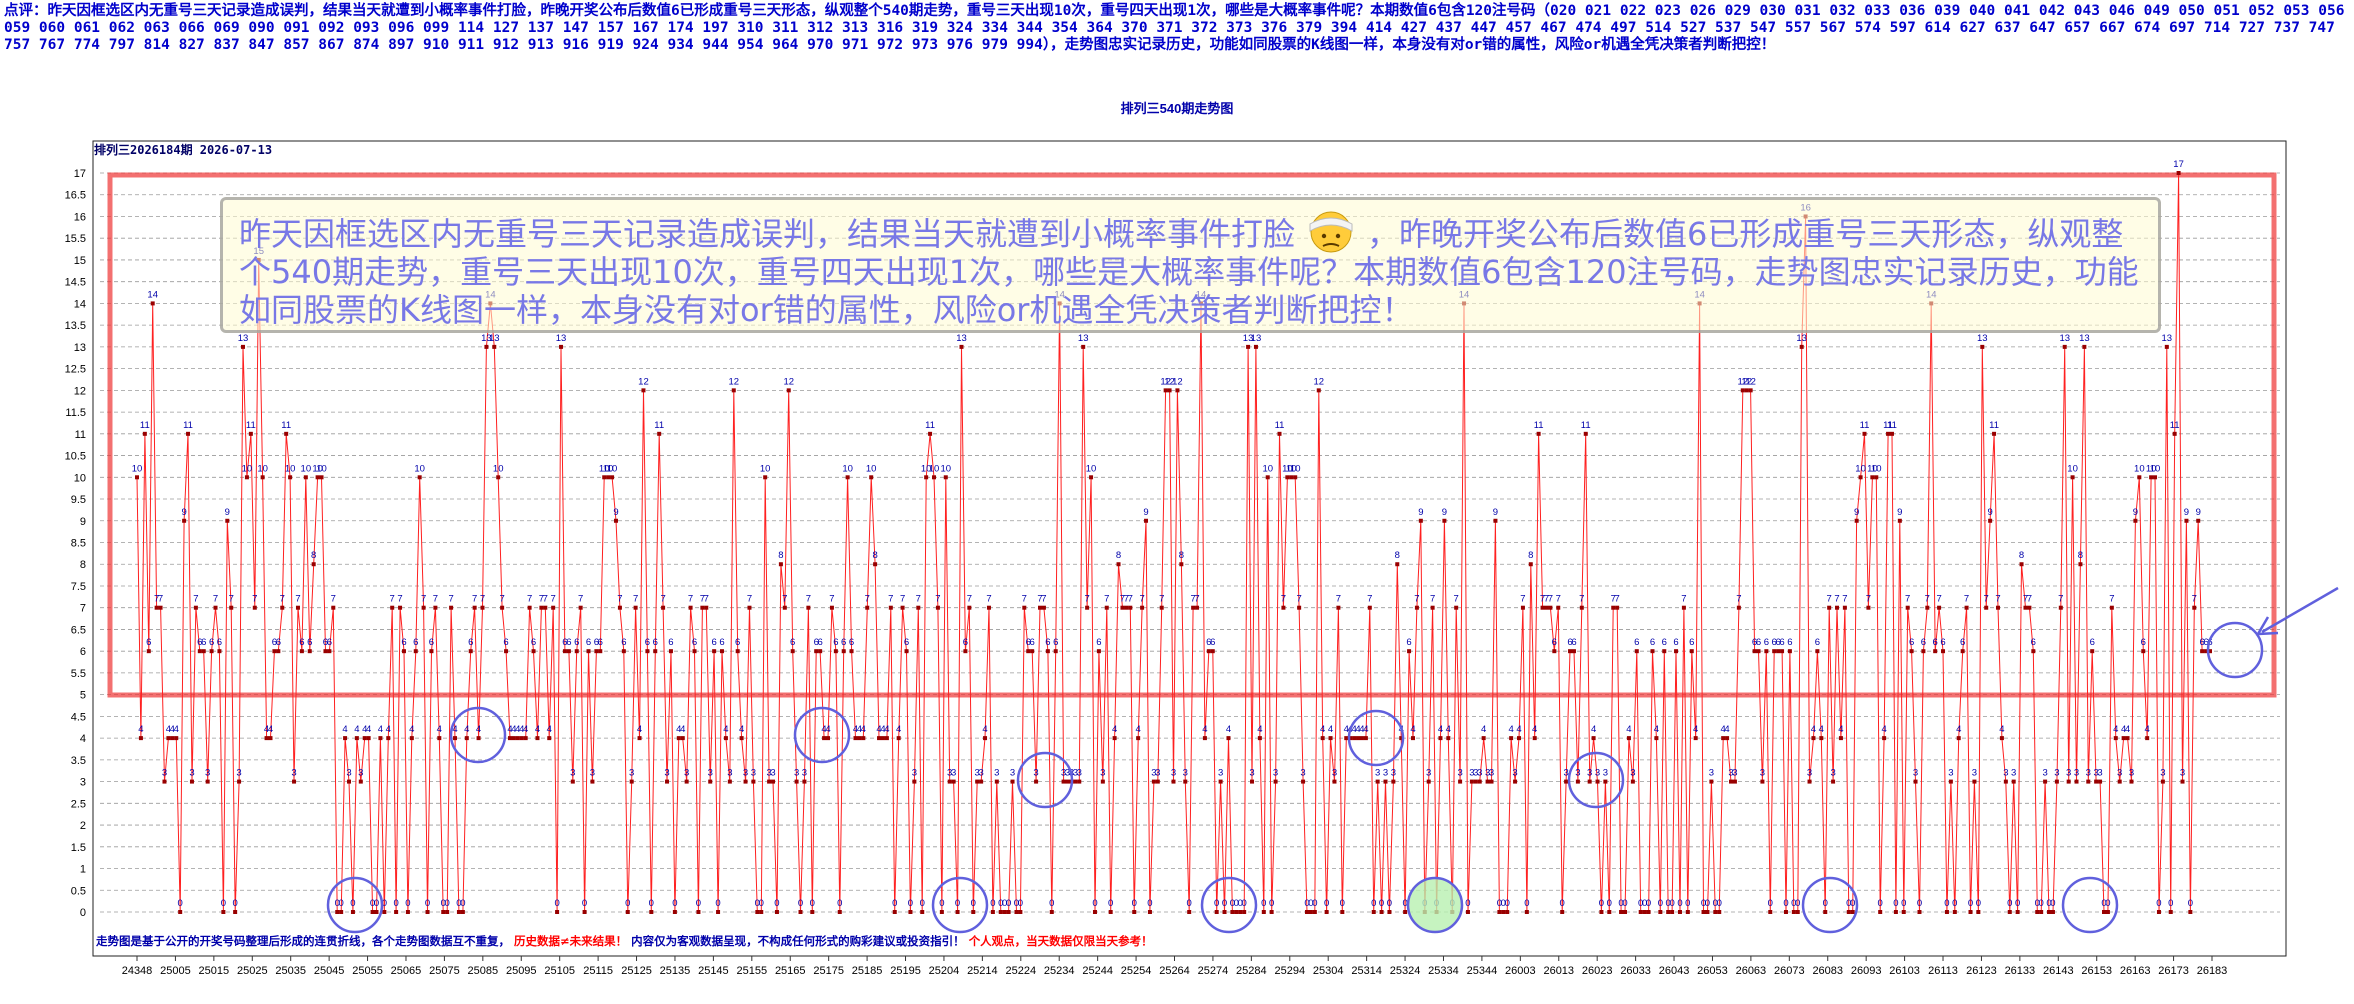 Image resolution: width=2354 pixels, height=1004 pixels. I want to click on y-tick-label: 4, so click(83, 739).